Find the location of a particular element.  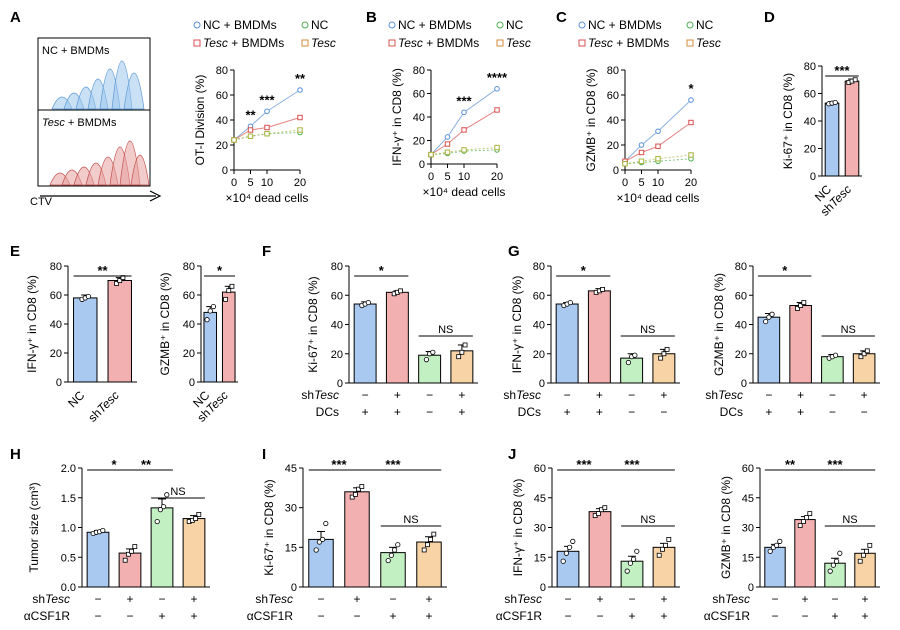

histogram-bottom-peak is located at coordinates (140, 170).